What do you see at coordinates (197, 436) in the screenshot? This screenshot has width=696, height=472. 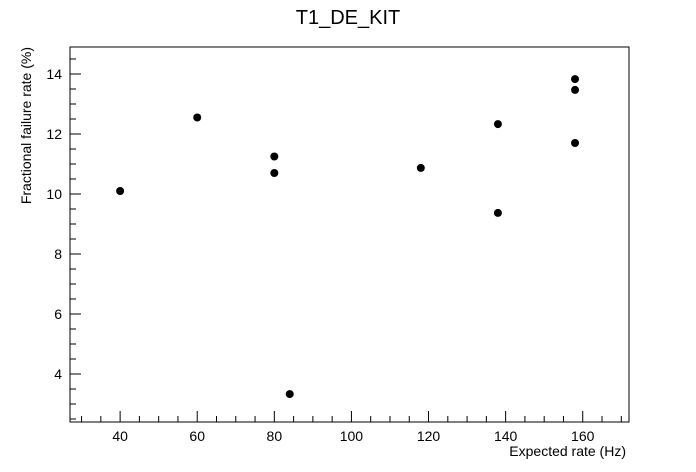 I see `x-tick-label: 60` at bounding box center [197, 436].